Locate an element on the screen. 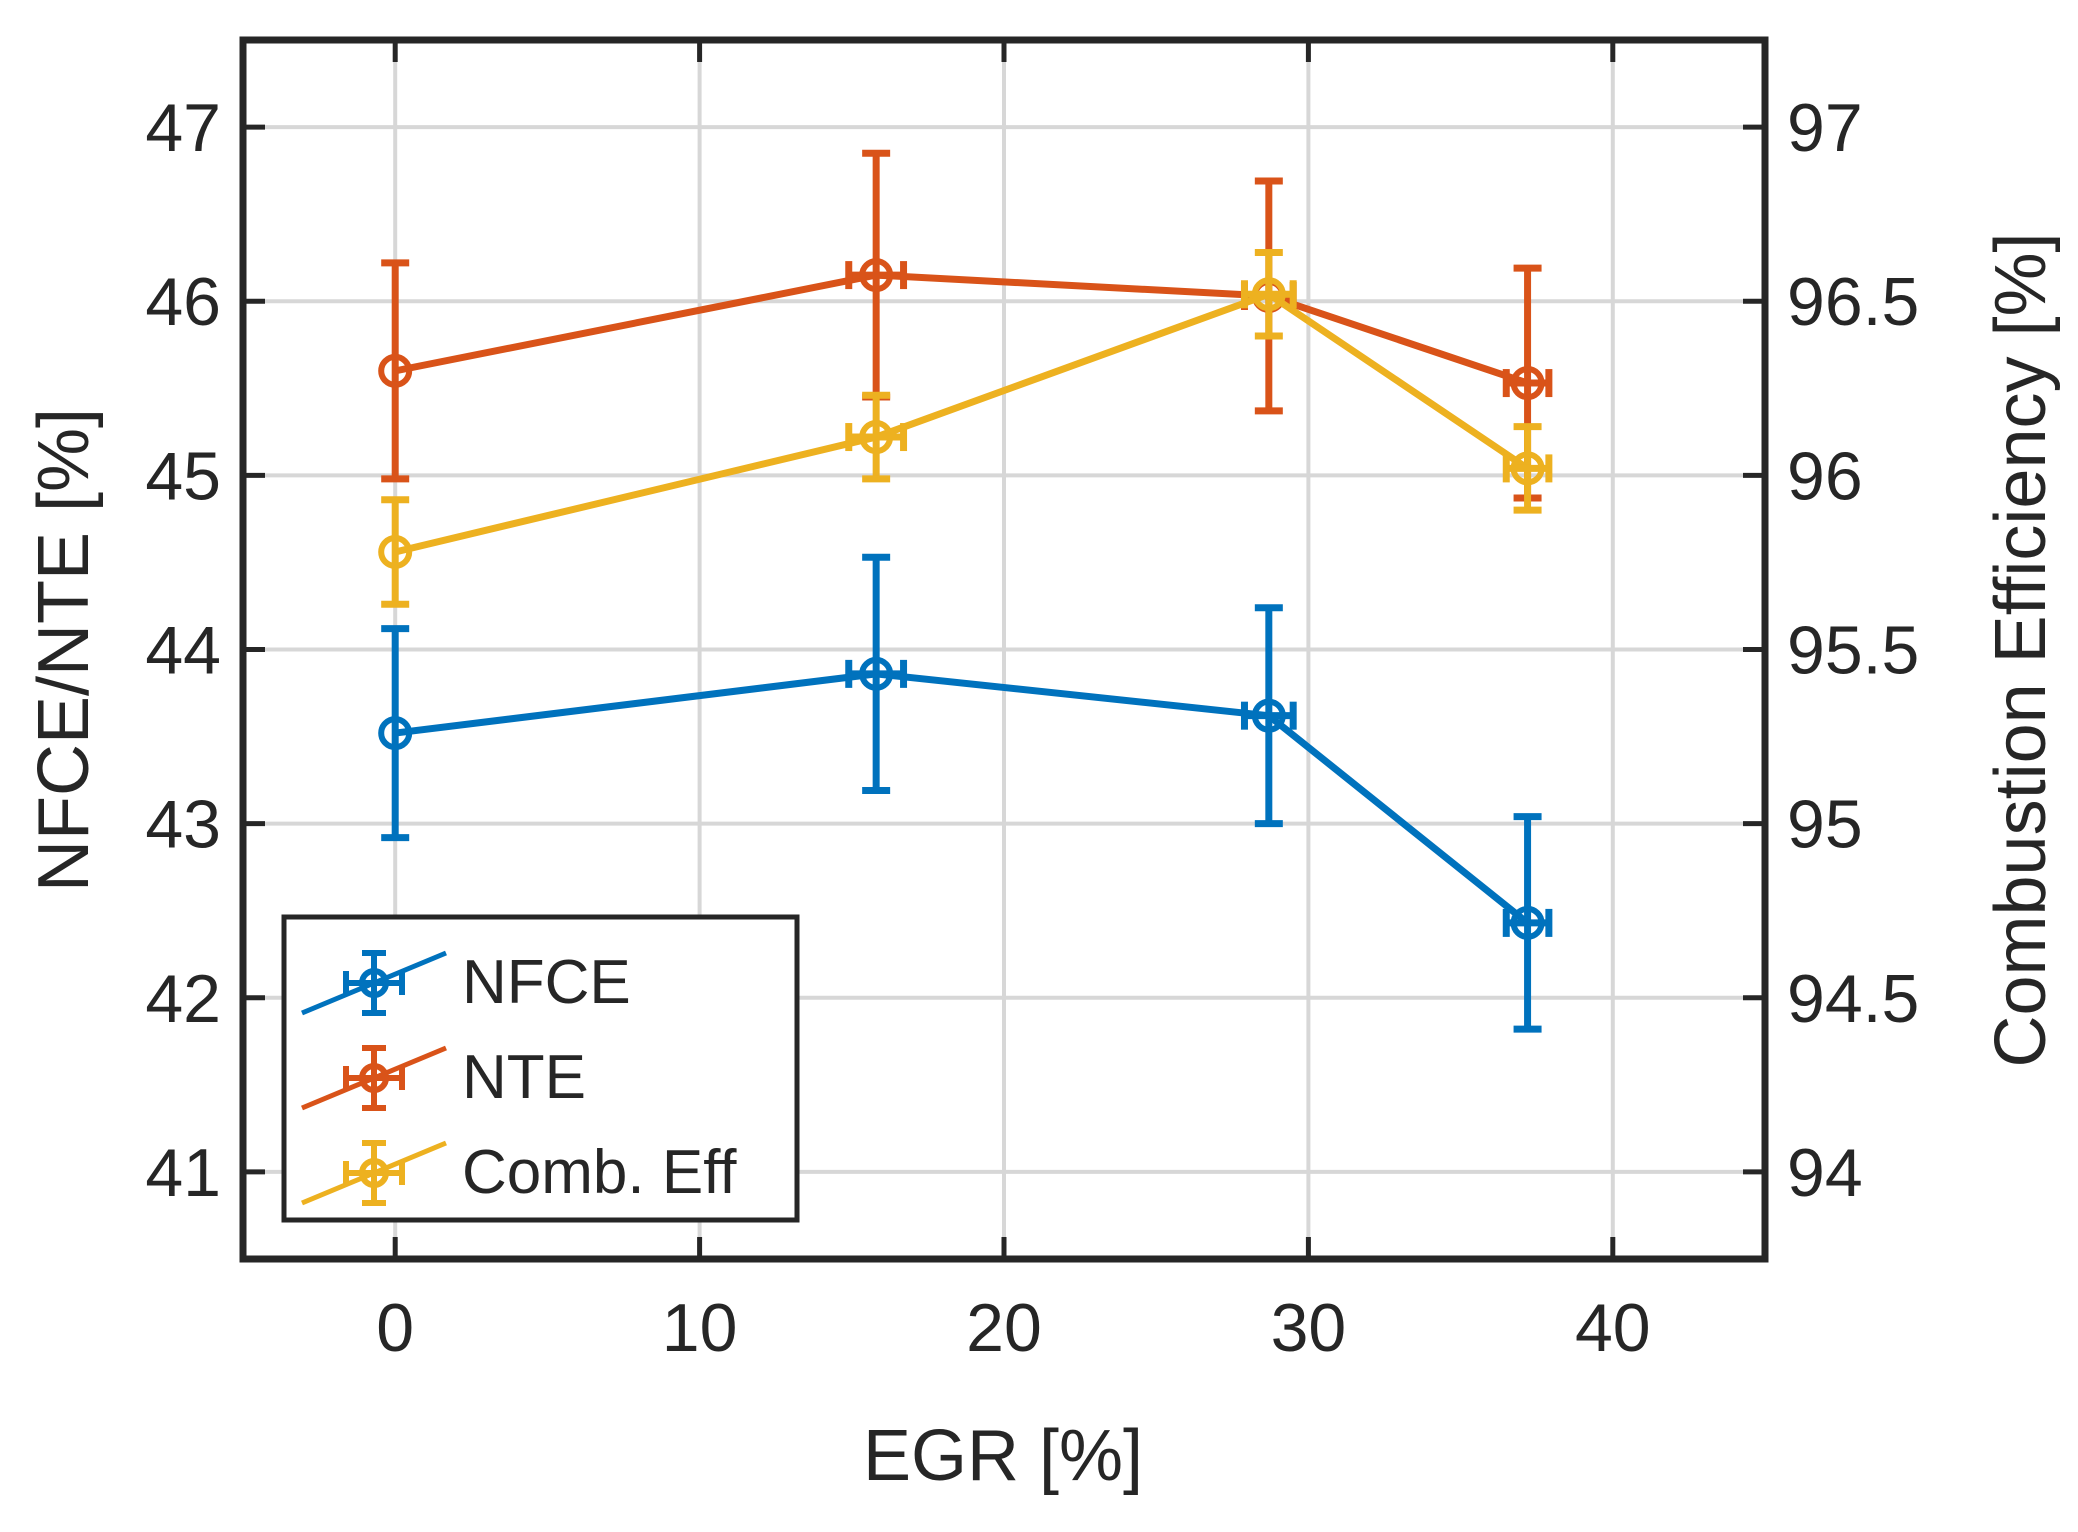 This screenshot has height=1532, width=2078. legend: NFCE NTE Comb. Eff is located at coordinates (540, 1068).